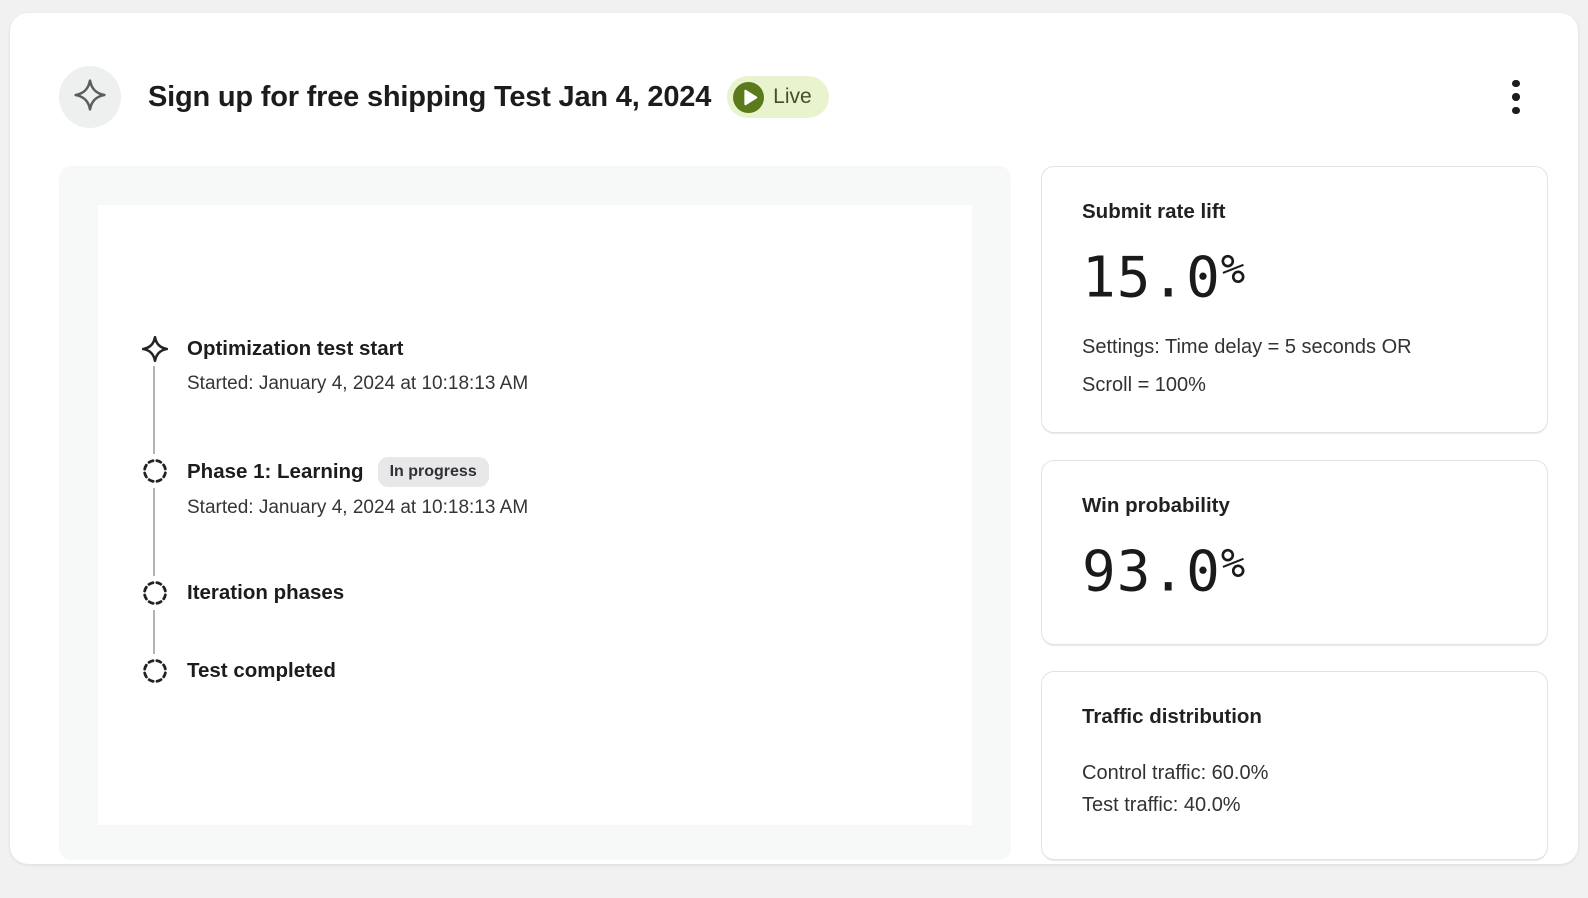  I want to click on status-badge-label: Live, so click(792, 96).